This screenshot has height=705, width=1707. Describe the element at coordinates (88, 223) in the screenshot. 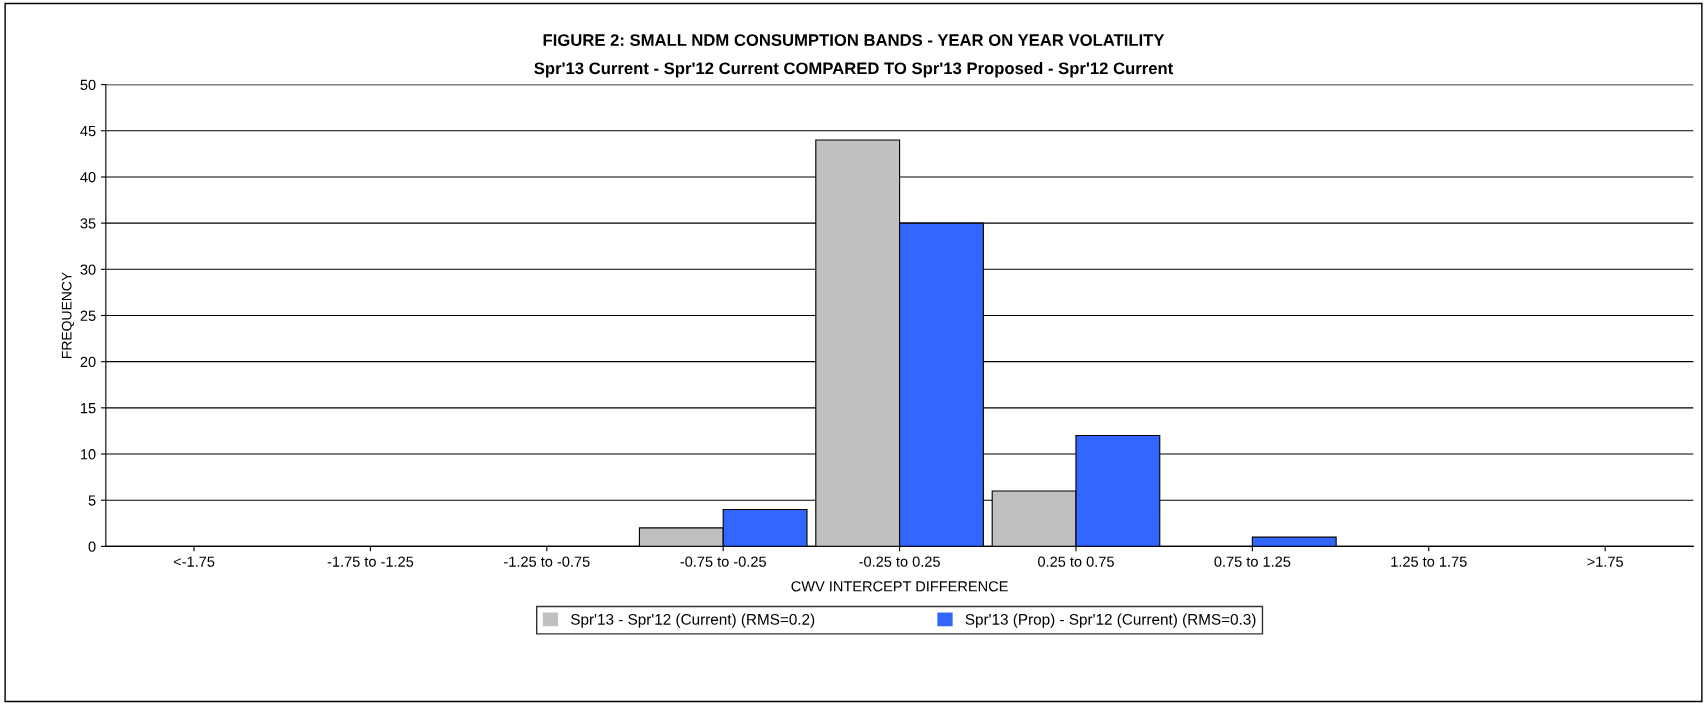

I see `y-tick-label: 35` at that location.